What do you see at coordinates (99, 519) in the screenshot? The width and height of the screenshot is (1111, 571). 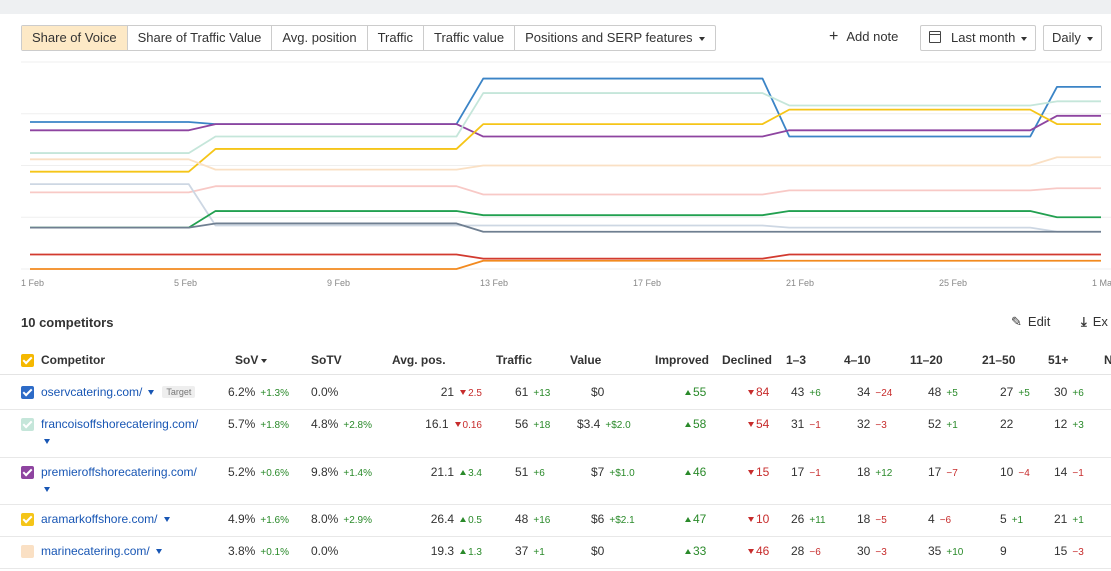 I see `competitor-domain-link: aramarkoffshore.com/` at bounding box center [99, 519].